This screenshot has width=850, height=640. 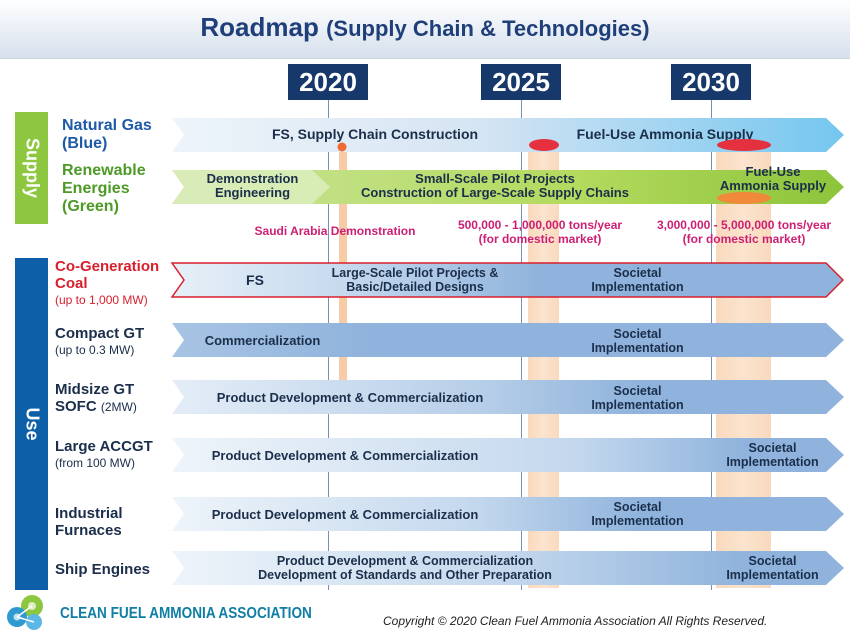 What do you see at coordinates (345, 514) in the screenshot?
I see `industrial-furnaces-phase-1: Product Development & Commercialization` at bounding box center [345, 514].